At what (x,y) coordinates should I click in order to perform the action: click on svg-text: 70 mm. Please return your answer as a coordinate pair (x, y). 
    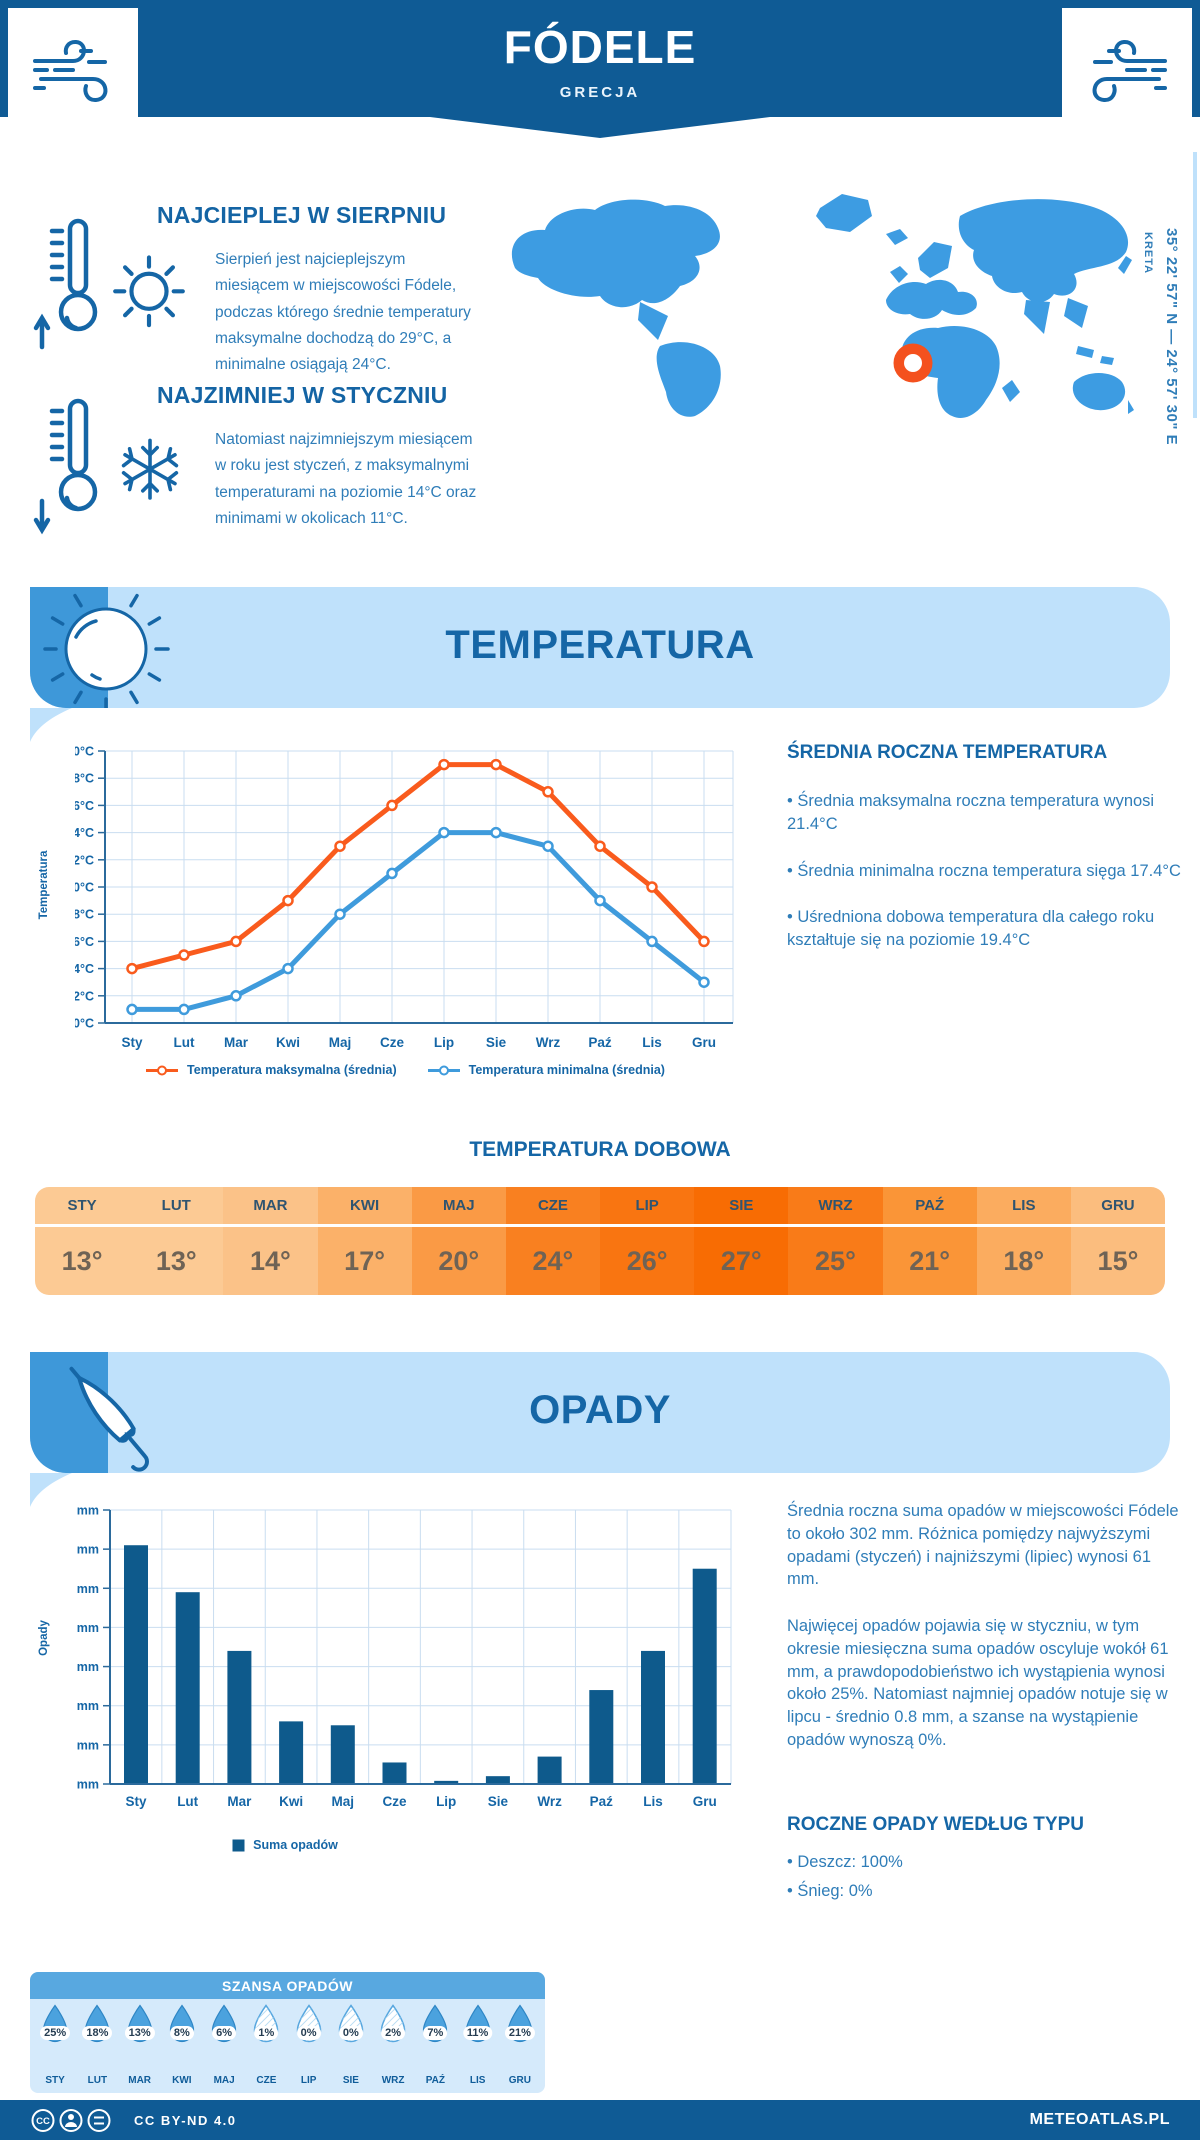
    Looking at the image, I should click on (87, 1511).